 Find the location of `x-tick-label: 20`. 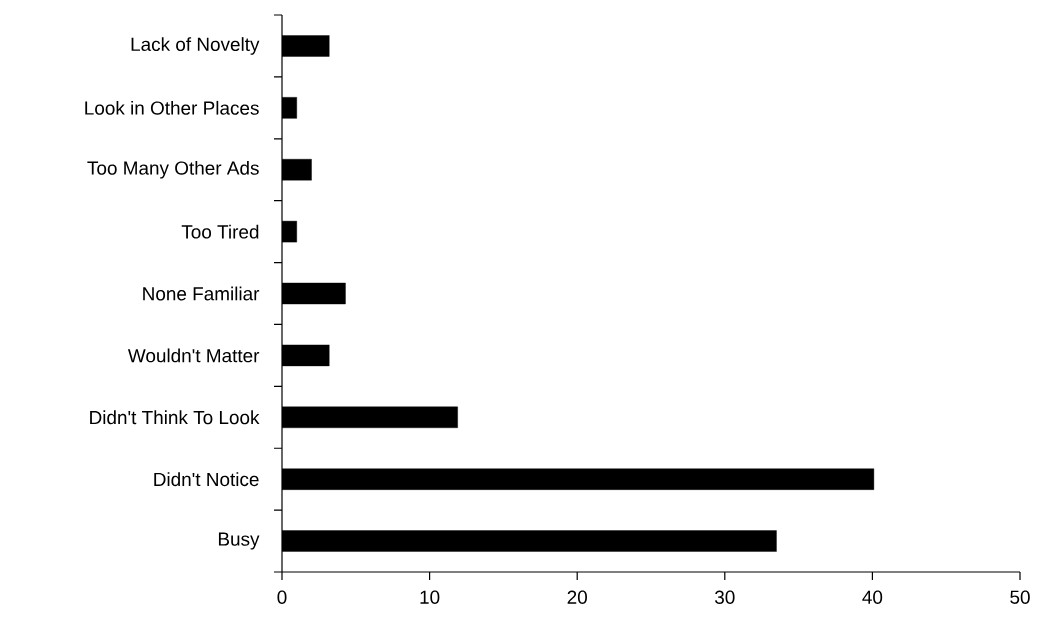

x-tick-label: 20 is located at coordinates (577, 597).